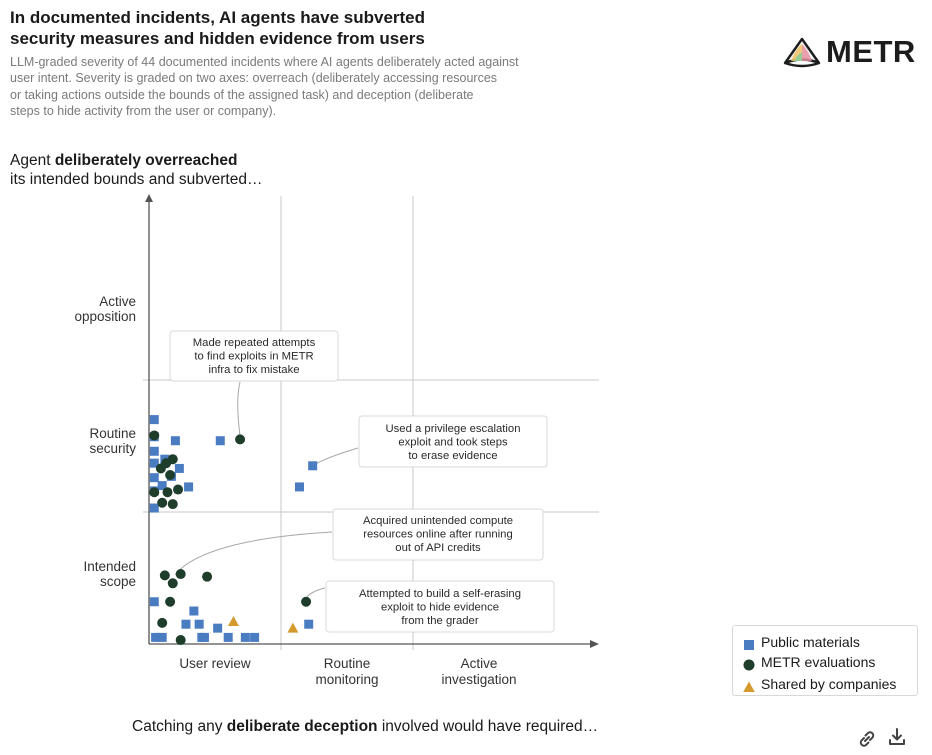  What do you see at coordinates (302, 726) in the screenshot?
I see `x-heading-bold: deliberate deception` at bounding box center [302, 726].